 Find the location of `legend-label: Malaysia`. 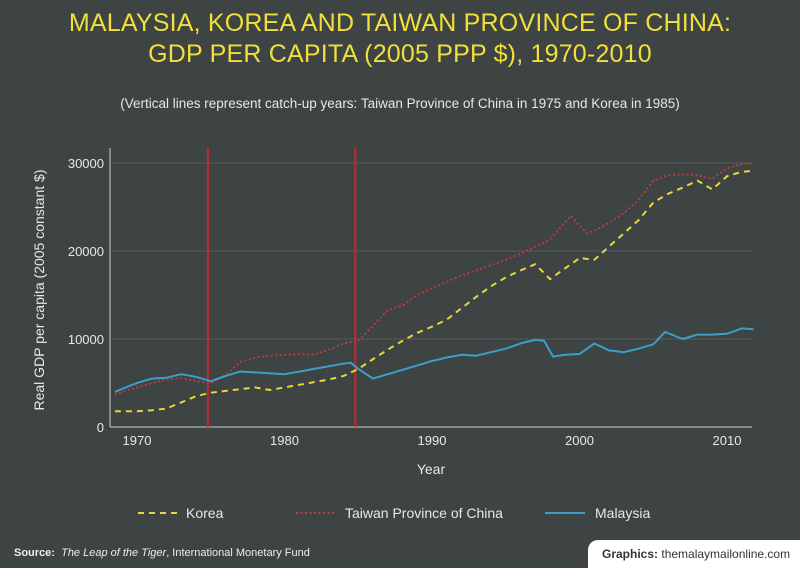

legend-label: Malaysia is located at coordinates (622, 513).